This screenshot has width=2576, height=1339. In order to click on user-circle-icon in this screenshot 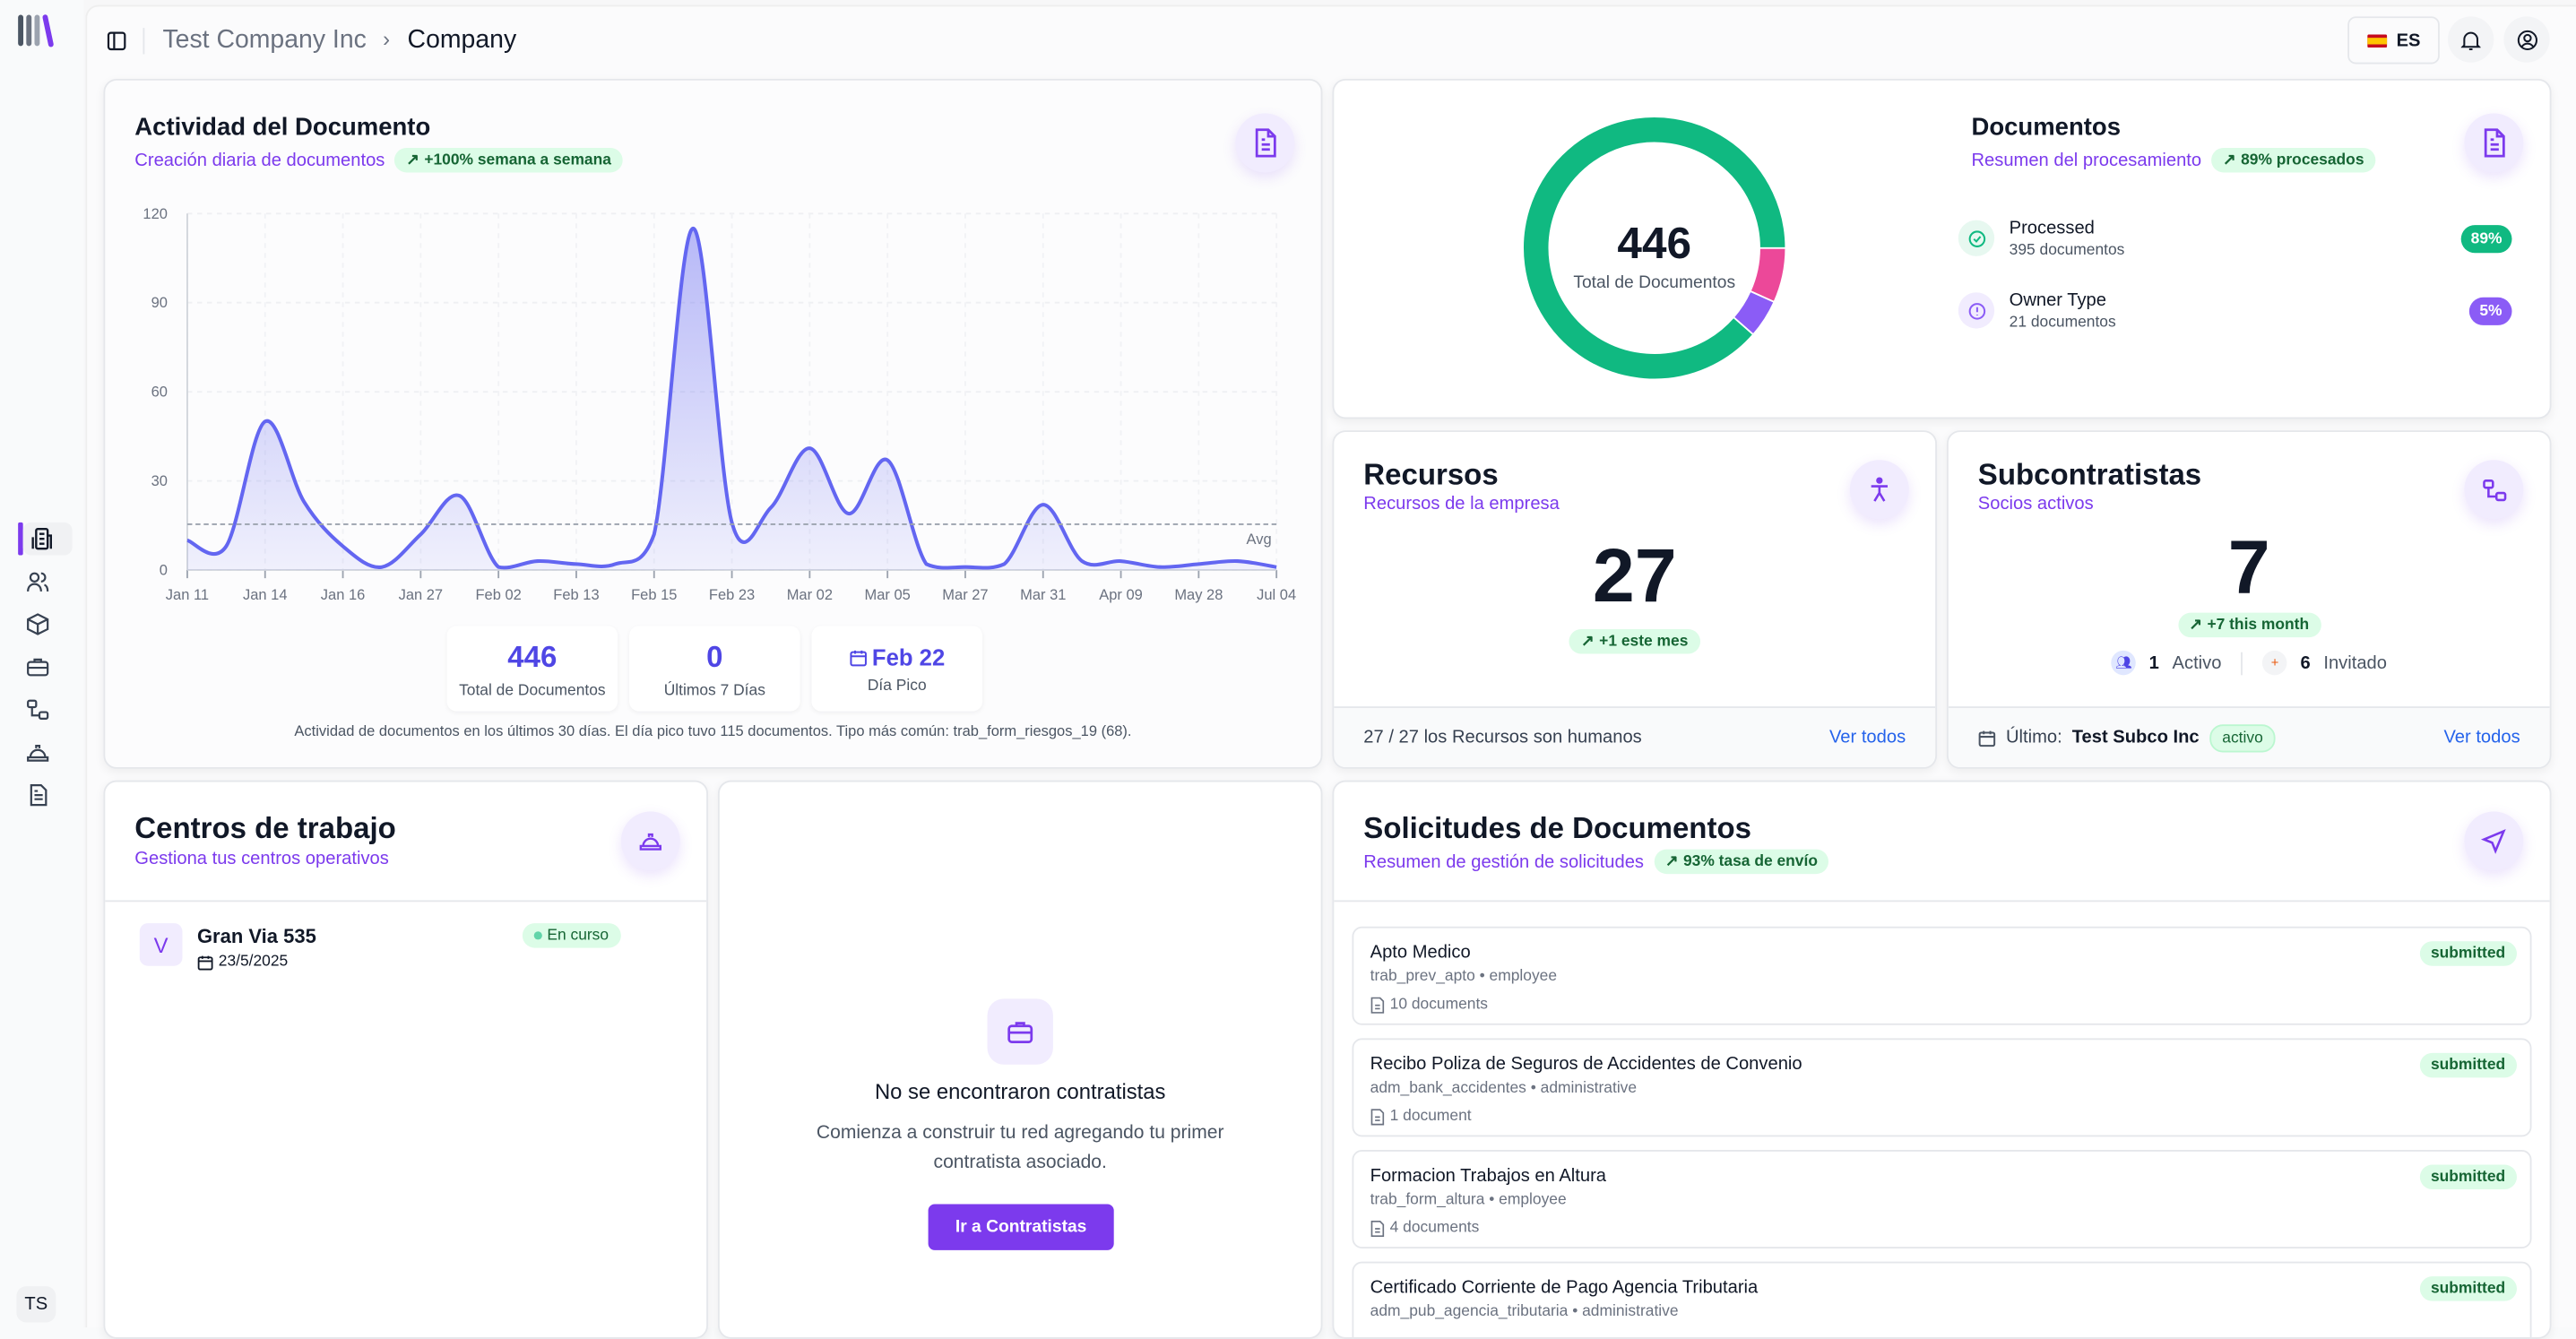, I will do `click(2526, 39)`.